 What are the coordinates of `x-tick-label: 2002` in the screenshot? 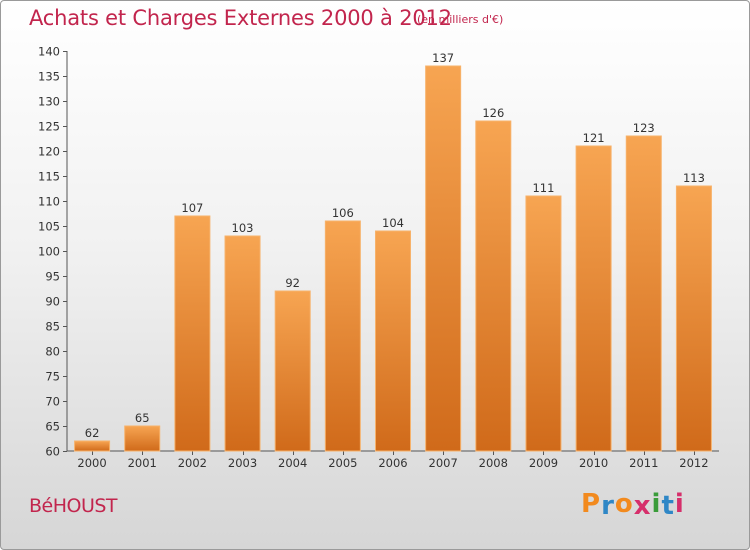 It's located at (192, 463).